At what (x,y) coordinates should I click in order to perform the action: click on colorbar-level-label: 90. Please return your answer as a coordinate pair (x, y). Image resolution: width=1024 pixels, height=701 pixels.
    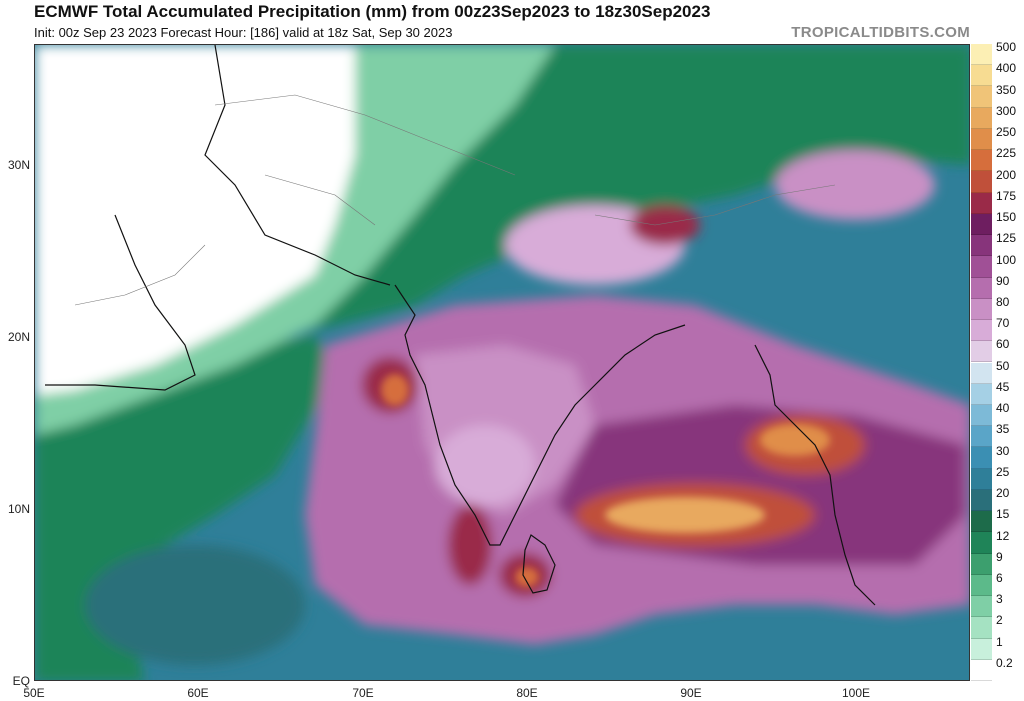
    Looking at the image, I should click on (1003, 280).